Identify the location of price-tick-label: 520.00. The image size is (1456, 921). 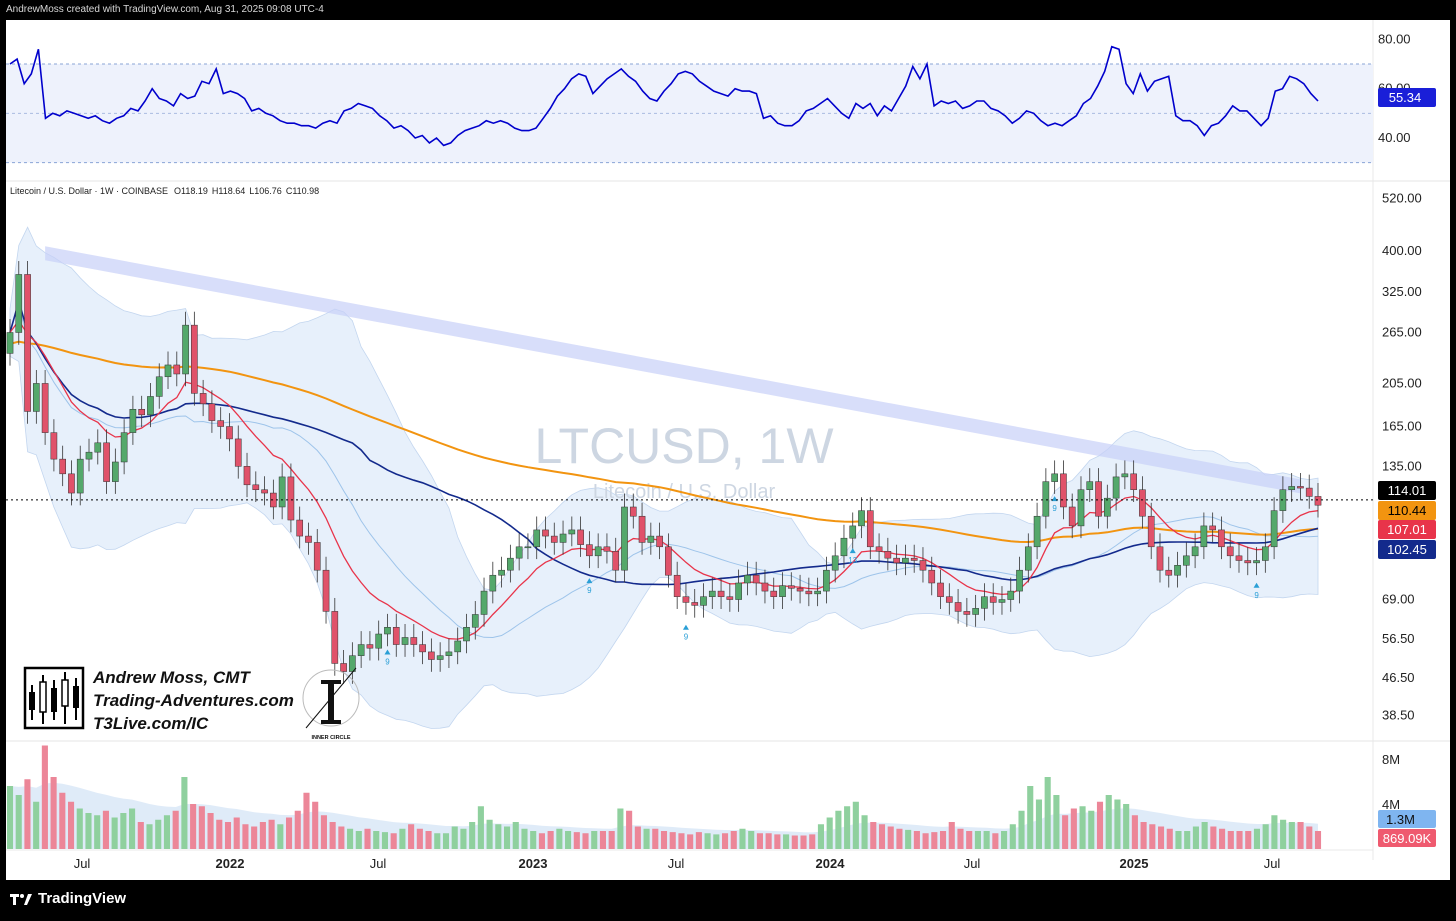
(1402, 198).